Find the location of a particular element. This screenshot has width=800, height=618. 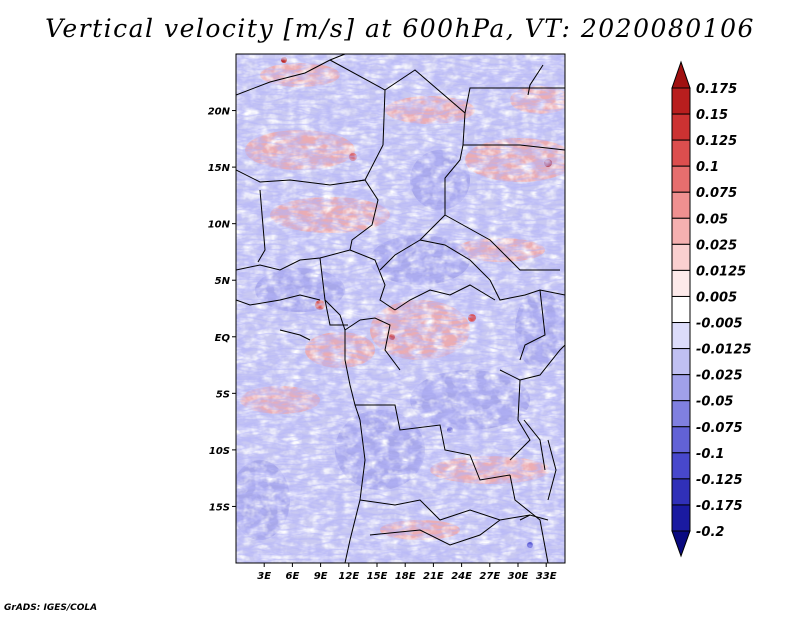

lon-tick-label: 9E is located at coordinates (321, 576).